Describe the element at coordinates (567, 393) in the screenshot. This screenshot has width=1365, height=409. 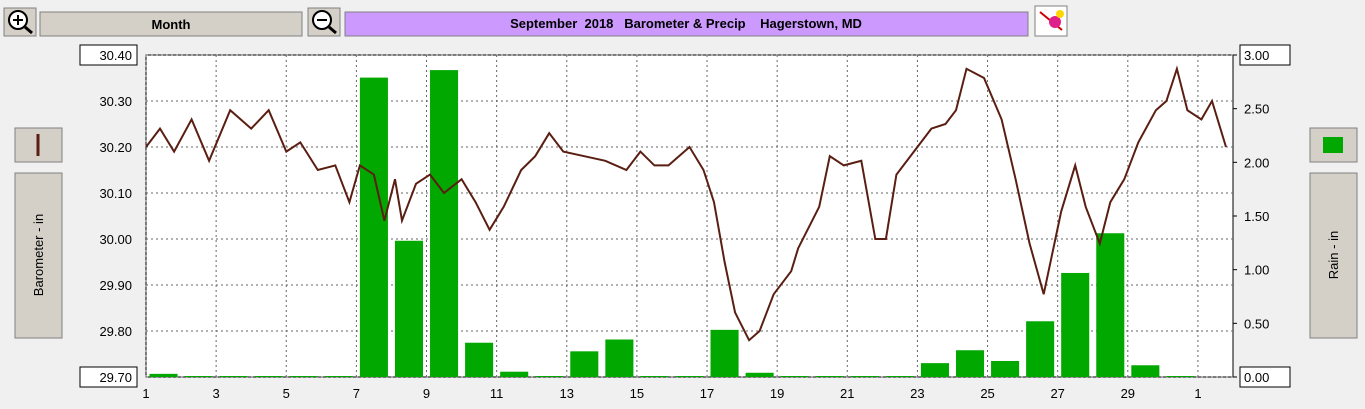
I see `x-tick-label: 13` at that location.